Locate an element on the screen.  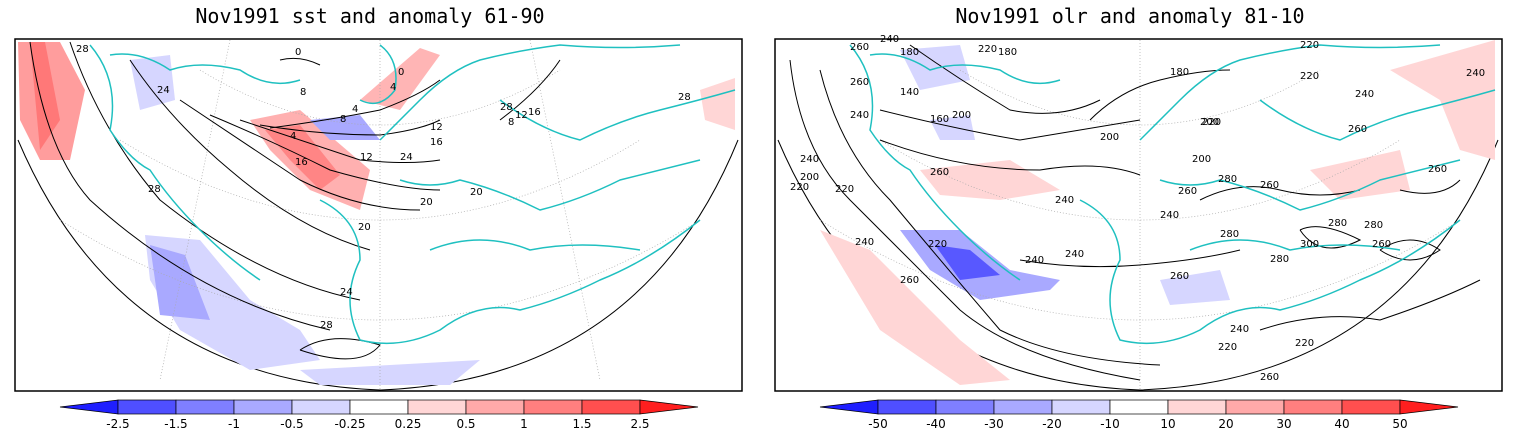
cbar-left-arrow is located at coordinates (89, 407).